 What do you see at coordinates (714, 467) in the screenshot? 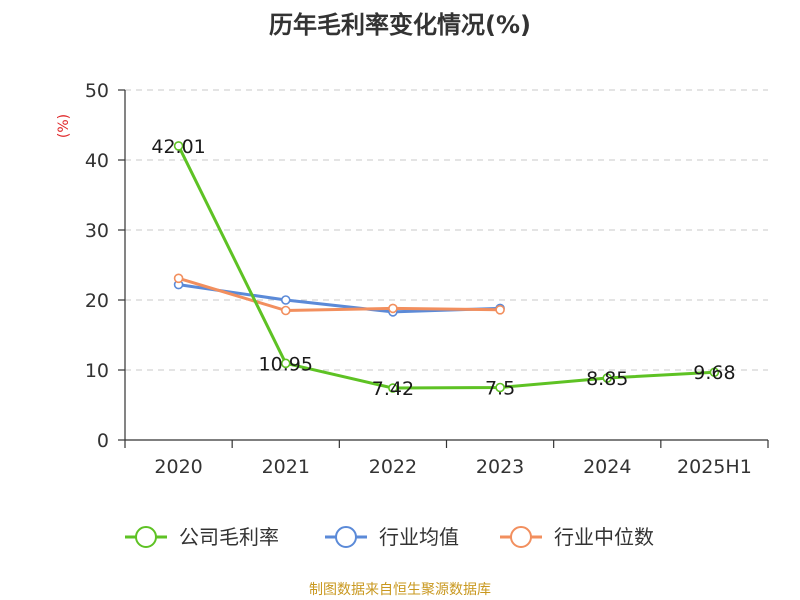
I see `x-tick-label: 2025H1` at bounding box center [714, 467].